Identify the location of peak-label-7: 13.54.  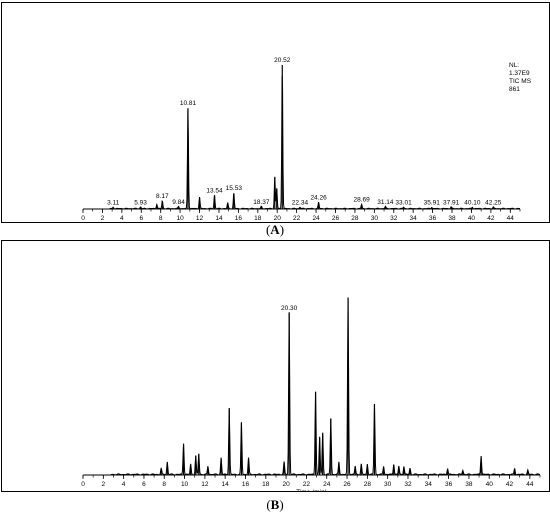
(214, 190).